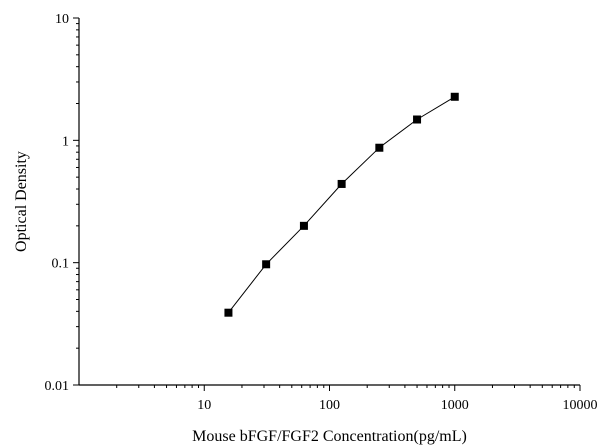 Image resolution: width=602 pixels, height=447 pixels. I want to click on x-tick-label: 10, so click(204, 405).